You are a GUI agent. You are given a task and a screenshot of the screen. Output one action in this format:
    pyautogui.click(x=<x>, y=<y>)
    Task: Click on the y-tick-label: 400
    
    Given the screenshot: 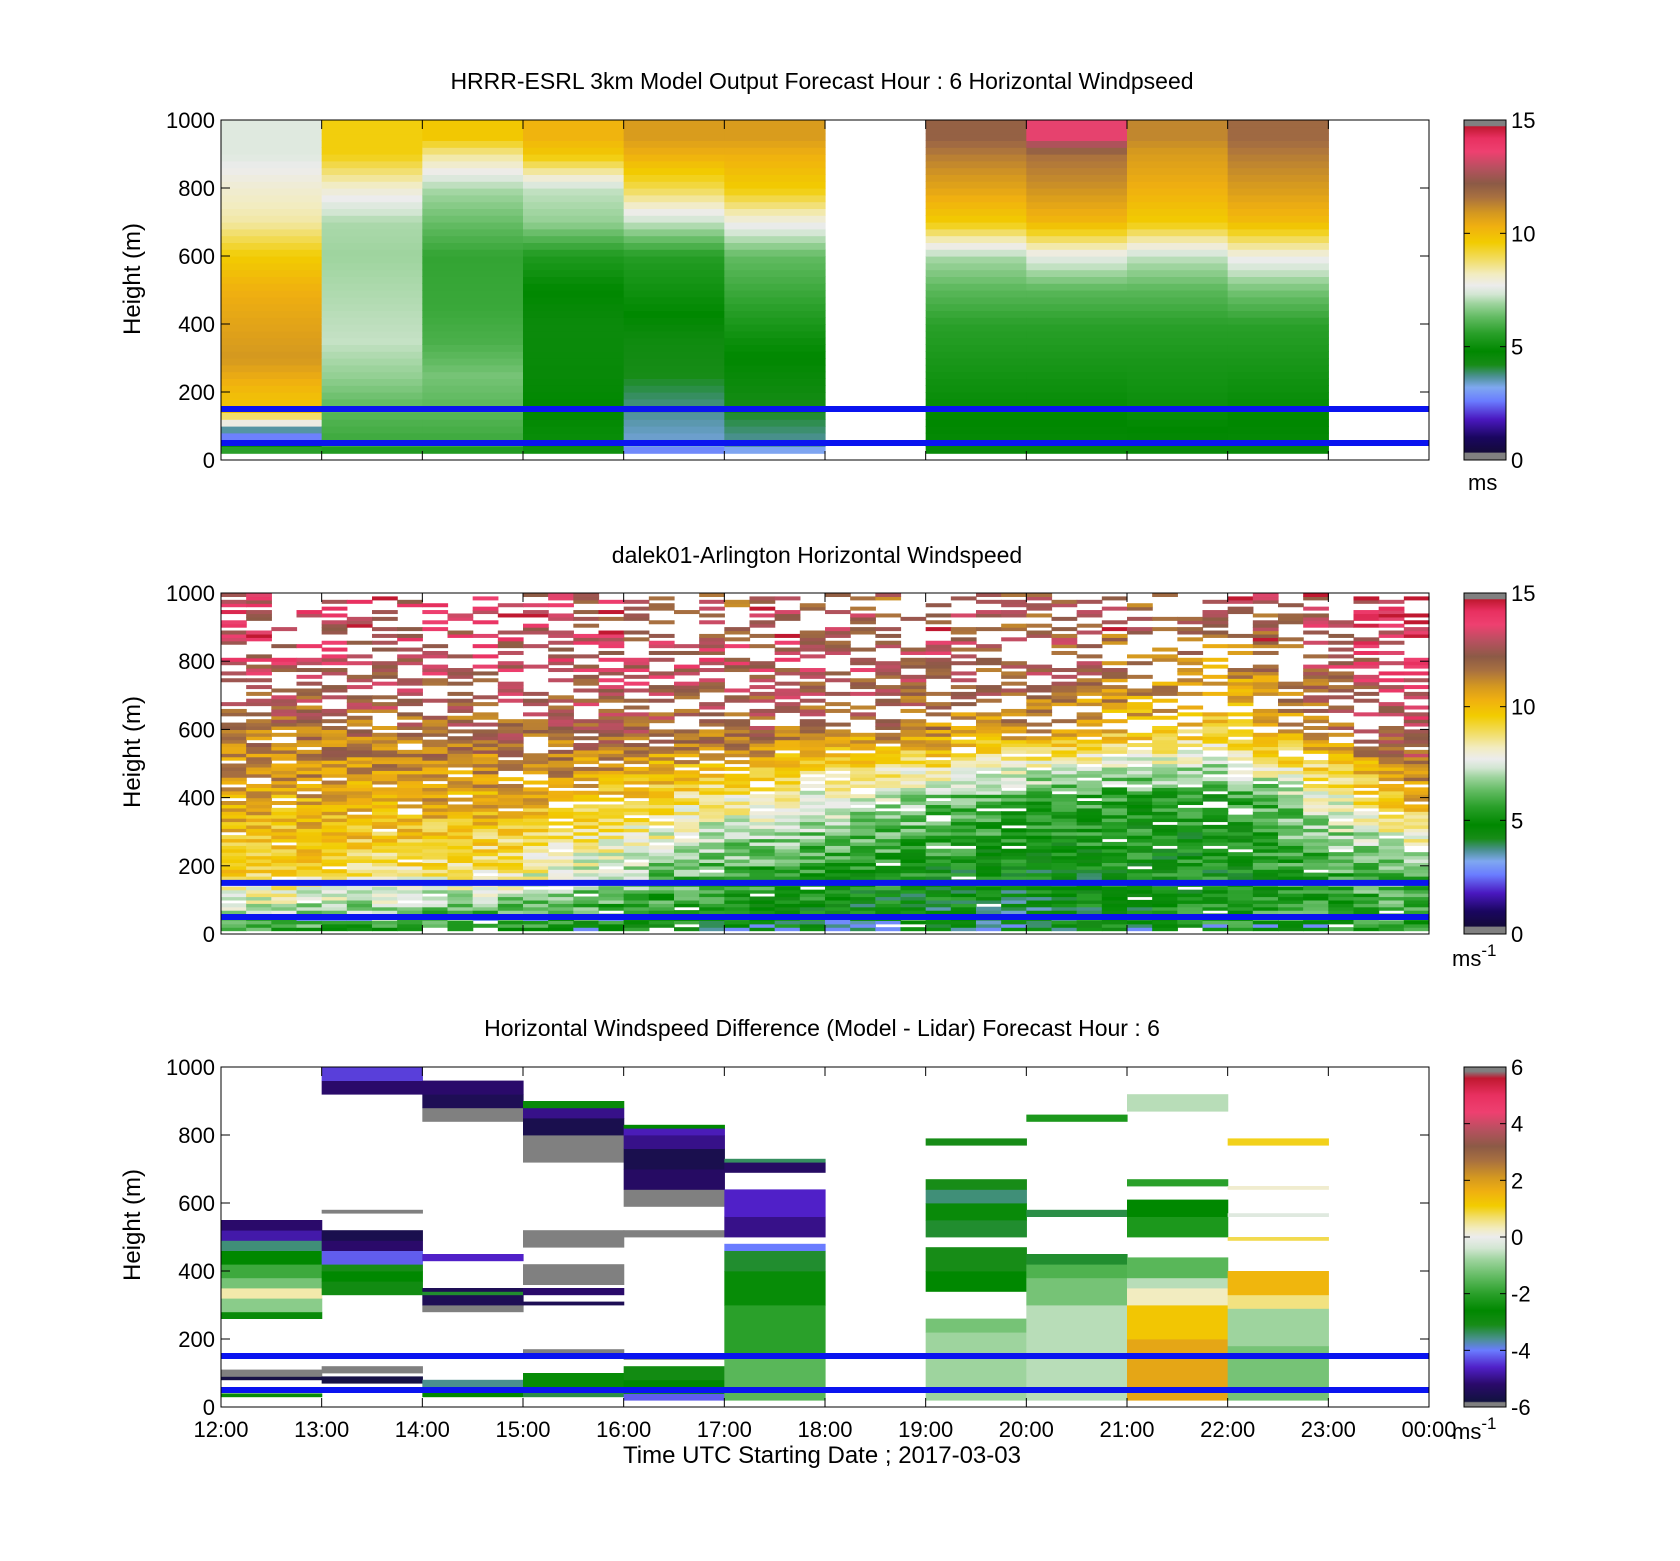 What is the action you would take?
    pyautogui.click(x=196, y=324)
    